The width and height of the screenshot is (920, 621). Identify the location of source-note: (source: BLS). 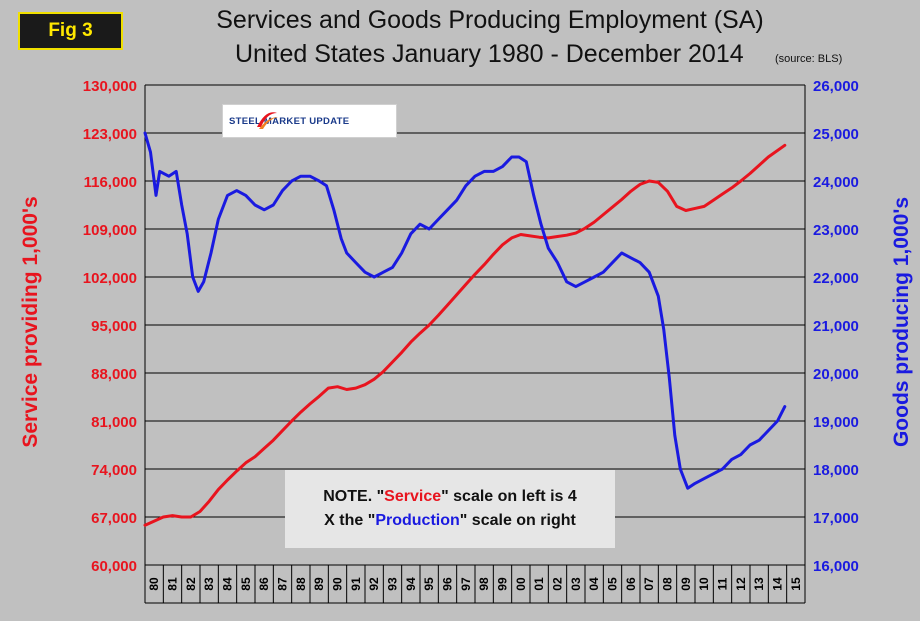
(809, 59).